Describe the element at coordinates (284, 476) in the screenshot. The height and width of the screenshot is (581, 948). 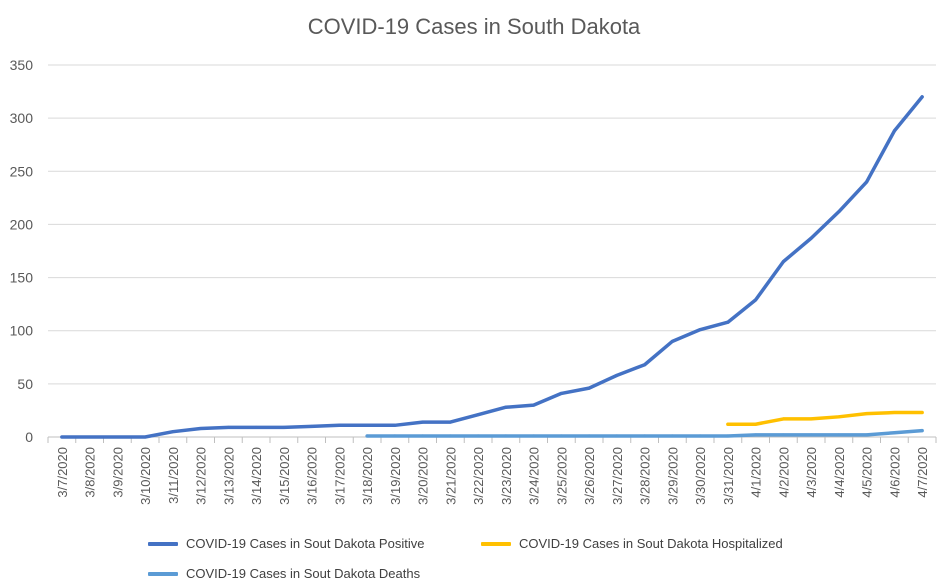
I see `x-tick-label: 3/15/2020` at that location.